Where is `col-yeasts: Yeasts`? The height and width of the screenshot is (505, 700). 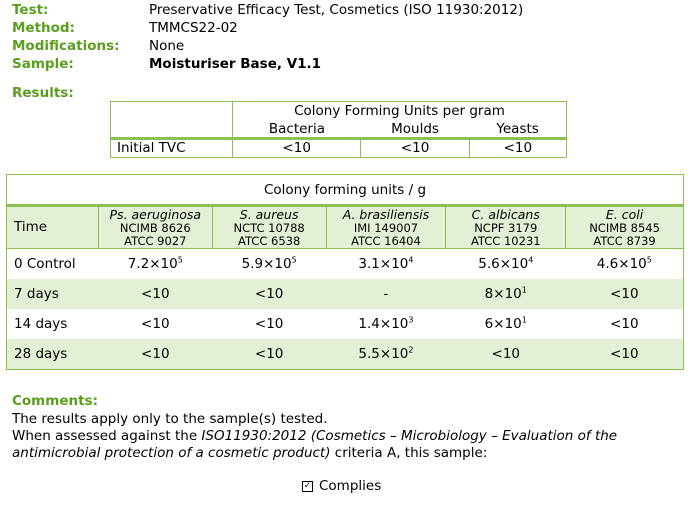 col-yeasts: Yeasts is located at coordinates (518, 130).